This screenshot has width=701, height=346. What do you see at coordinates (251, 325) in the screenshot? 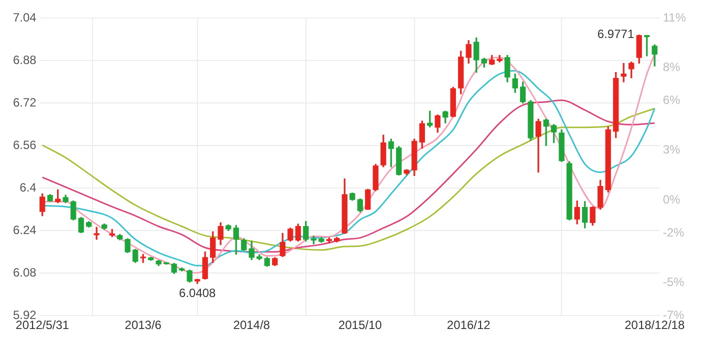
I see `x-tick-label: 2014/8` at bounding box center [251, 325].